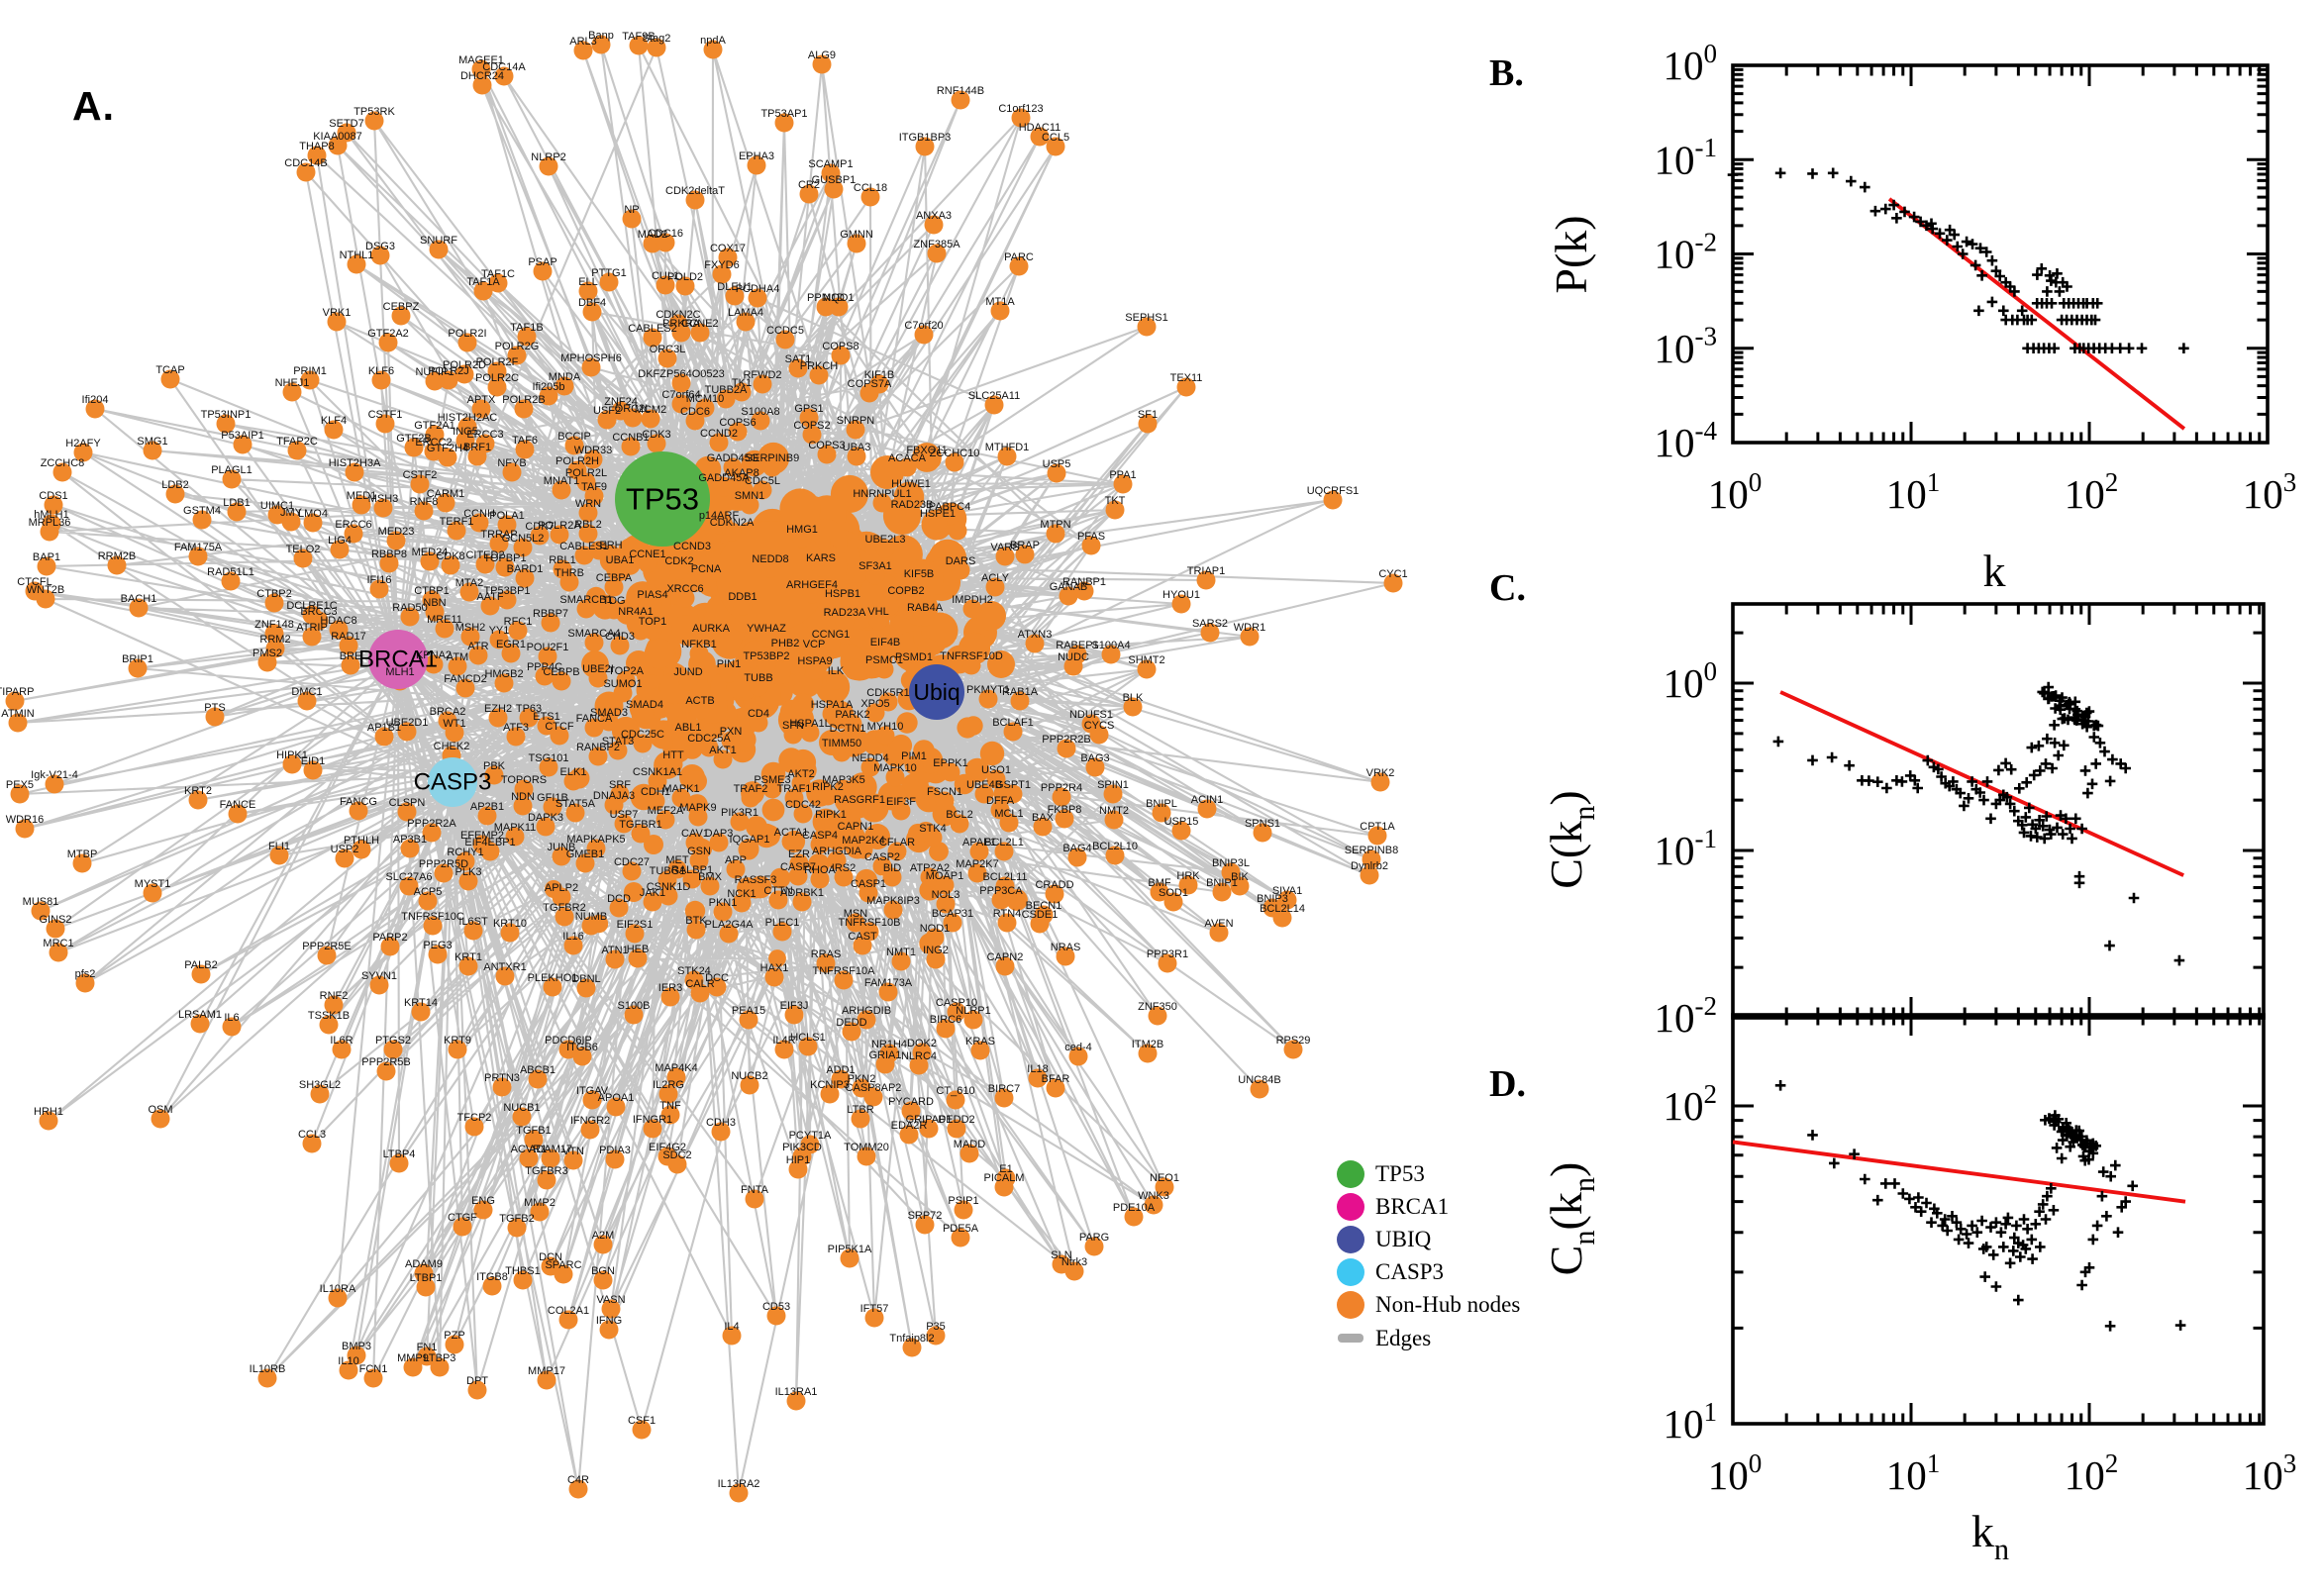 The height and width of the screenshot is (1596, 2323). What do you see at coordinates (1410, 1271) in the screenshot?
I see `legend-label: CASP3` at bounding box center [1410, 1271].